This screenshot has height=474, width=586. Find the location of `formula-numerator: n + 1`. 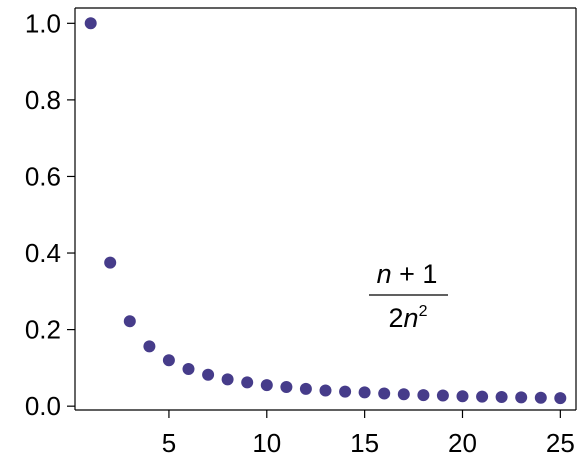

formula-numerator: n + 1 is located at coordinates (407, 274).